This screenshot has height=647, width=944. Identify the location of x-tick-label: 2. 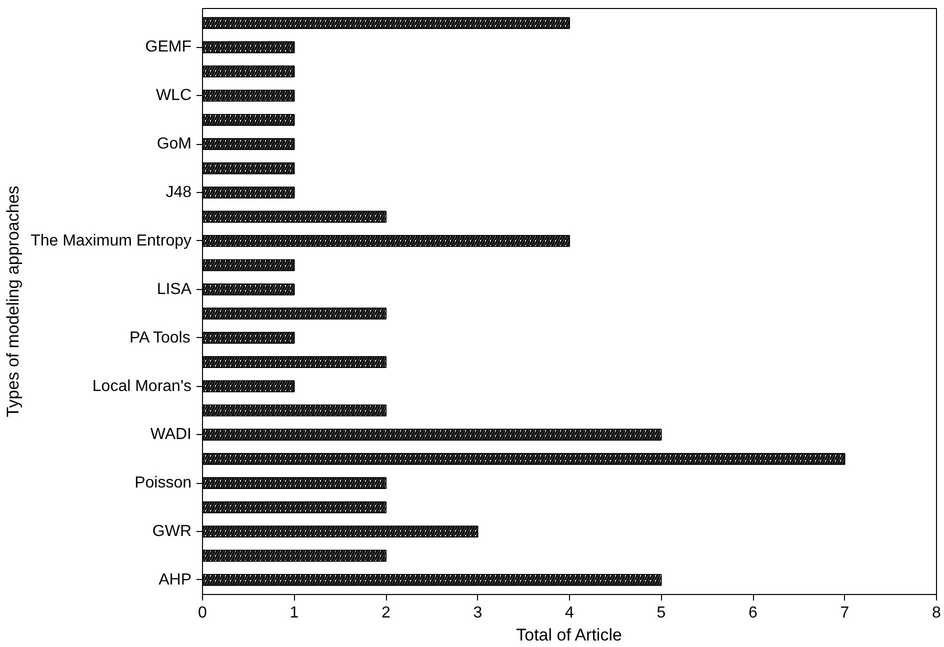
(386, 613).